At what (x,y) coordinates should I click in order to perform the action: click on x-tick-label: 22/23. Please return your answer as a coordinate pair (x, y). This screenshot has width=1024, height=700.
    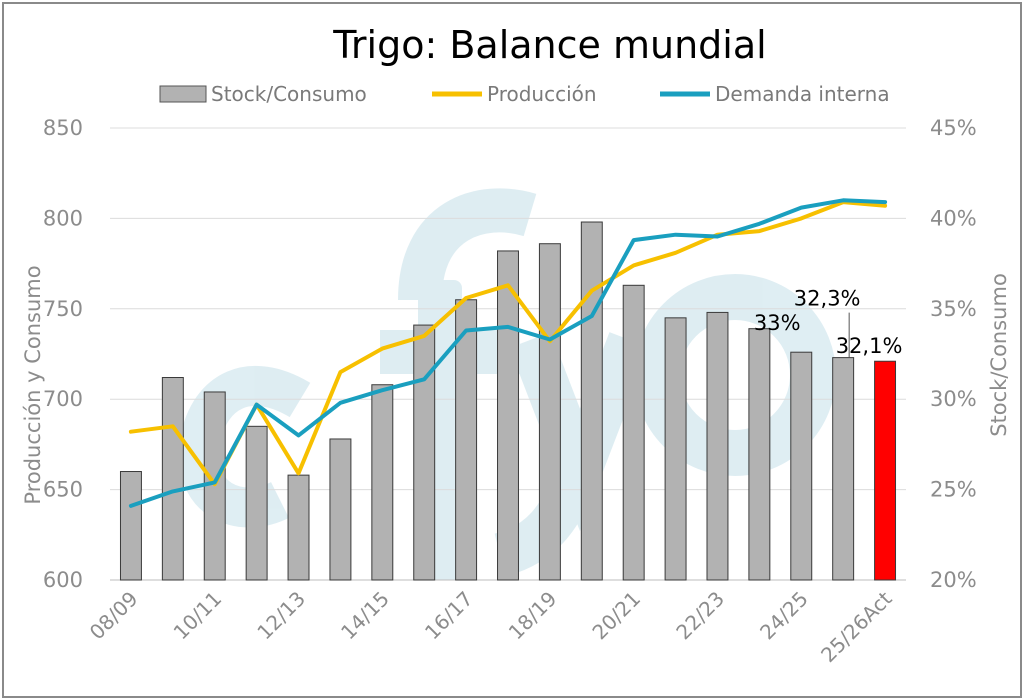
    Looking at the image, I should click on (700, 616).